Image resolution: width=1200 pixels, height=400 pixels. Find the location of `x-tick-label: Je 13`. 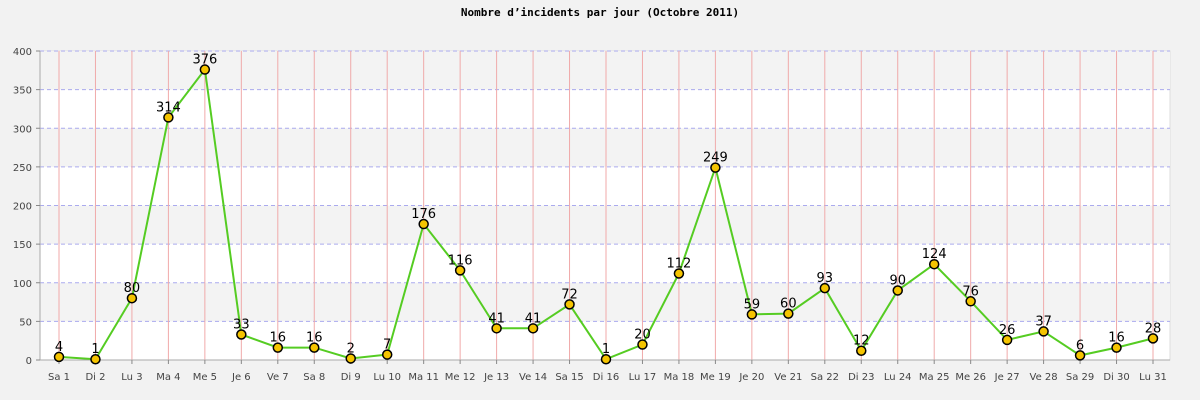

x-tick-label: Je 13 is located at coordinates (496, 377).